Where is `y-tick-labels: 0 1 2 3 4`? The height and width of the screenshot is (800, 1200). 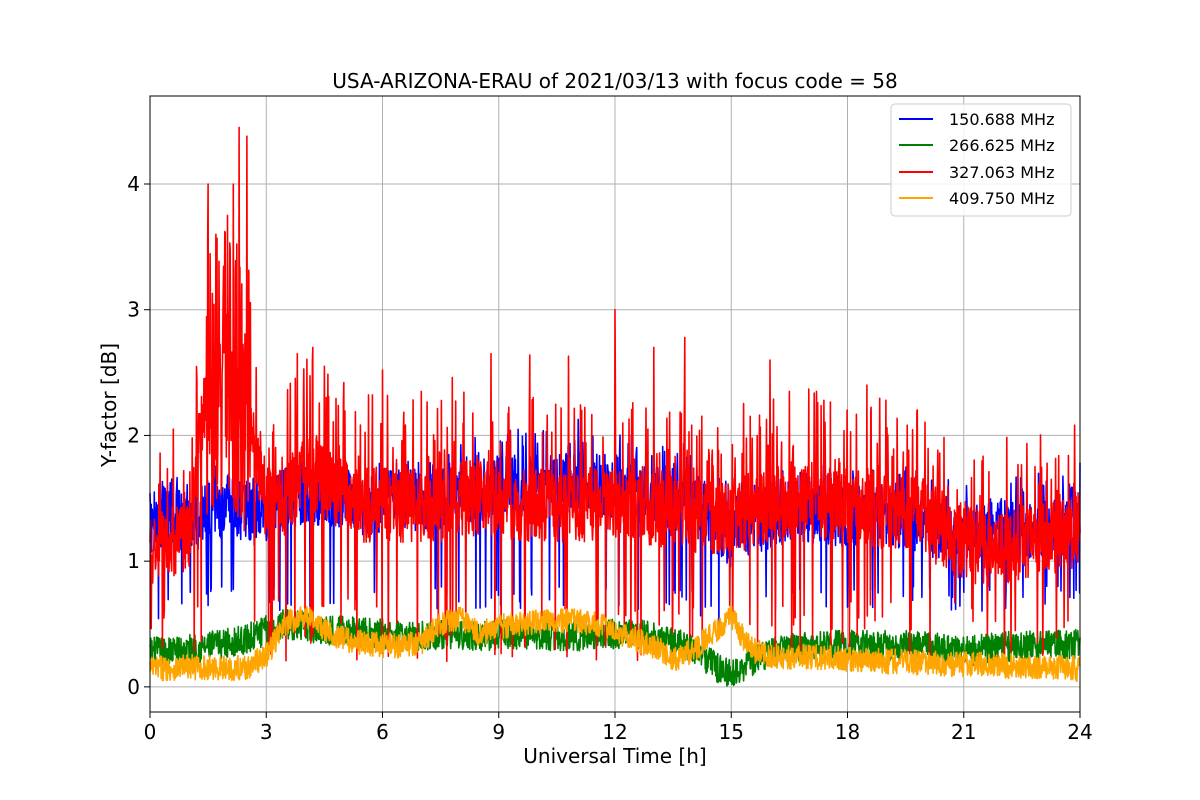
y-tick-labels: 0 1 2 3 4 is located at coordinates (133, 435).